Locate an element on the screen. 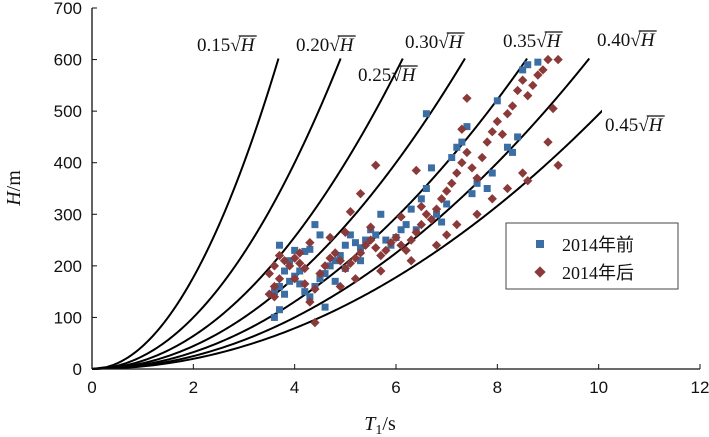 The height and width of the screenshot is (437, 709). curve-label-coef: 0.15 is located at coordinates (213, 45).